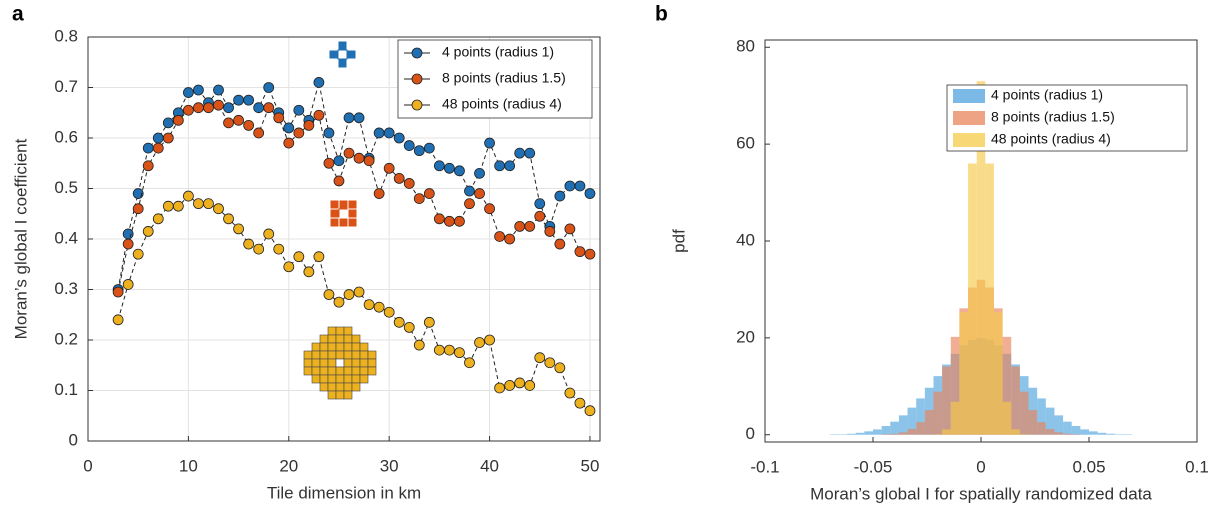  What do you see at coordinates (344, 492) in the screenshot?
I see `x-axis-title: Tile dimension in km` at bounding box center [344, 492].